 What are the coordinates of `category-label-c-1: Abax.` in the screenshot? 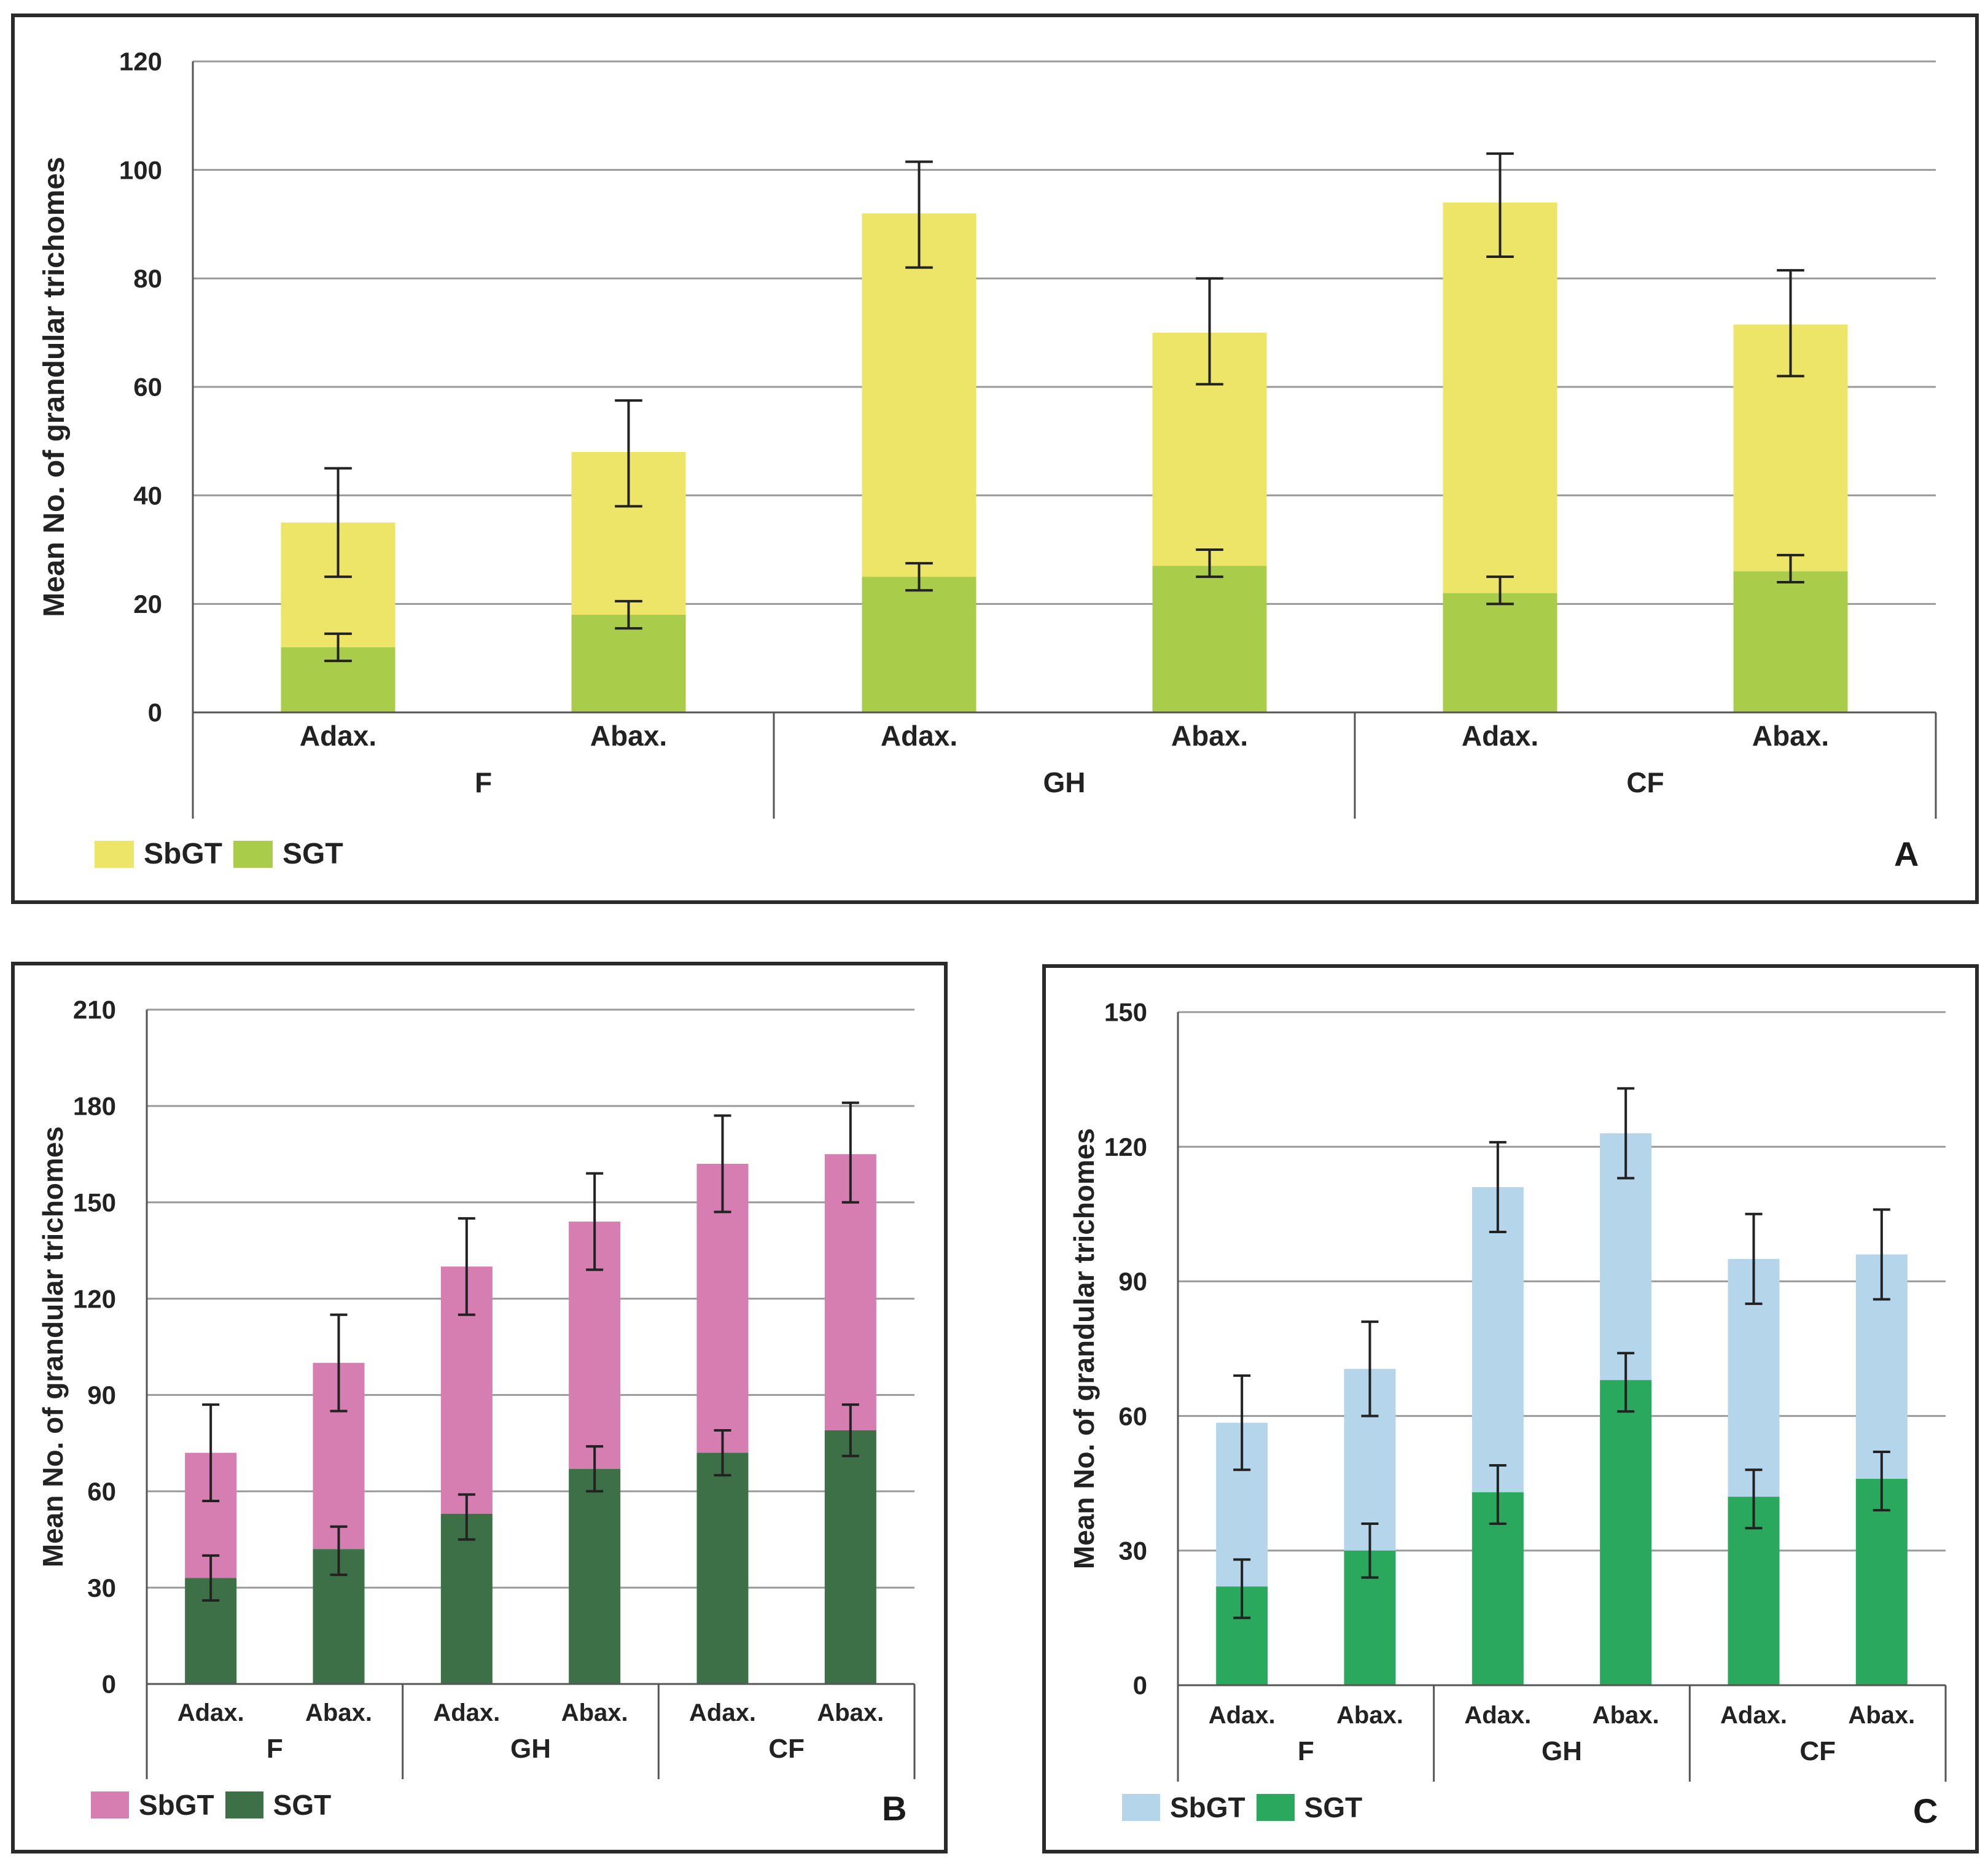 It's located at (1369, 1715).